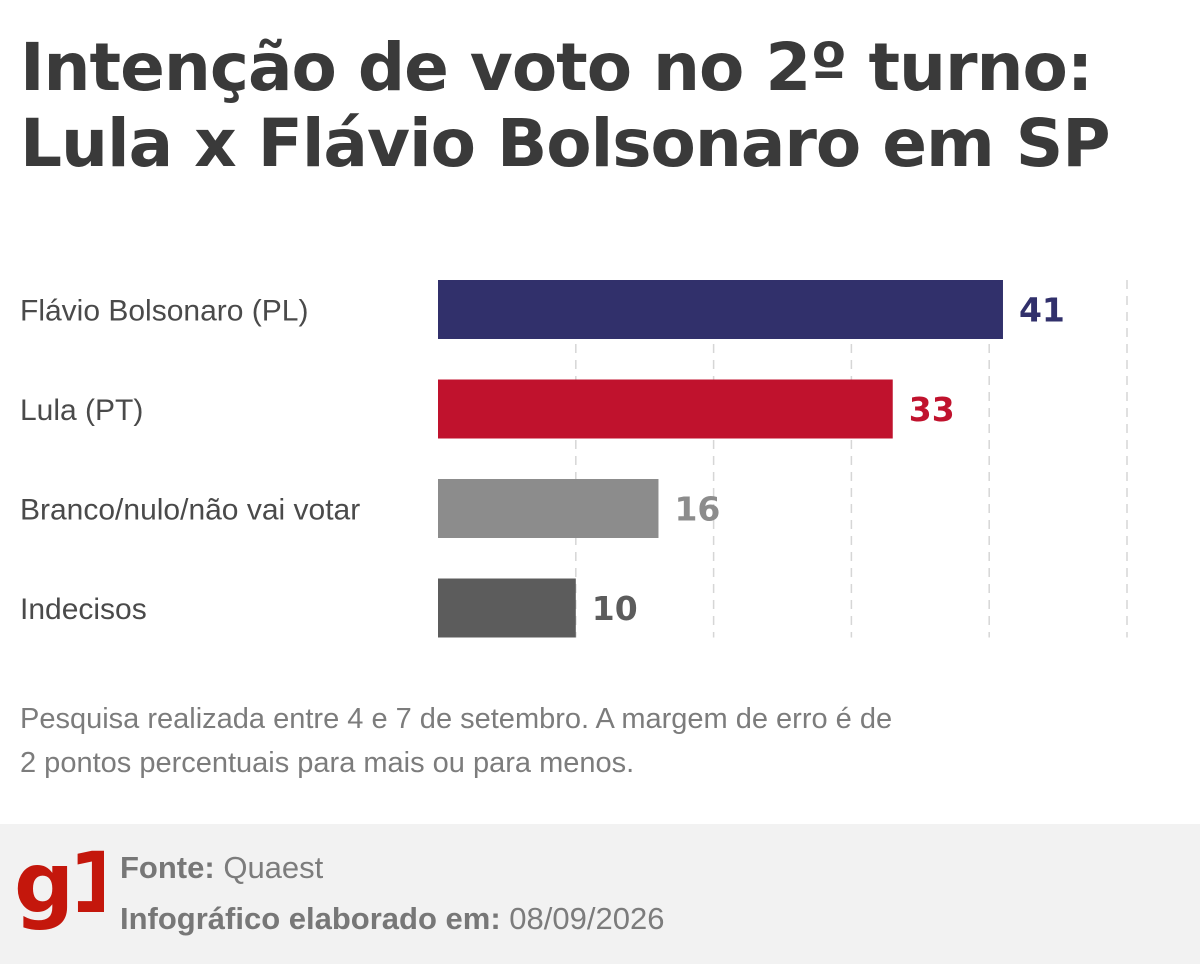  I want to click on g1-logo: g1, so click(59, 885).